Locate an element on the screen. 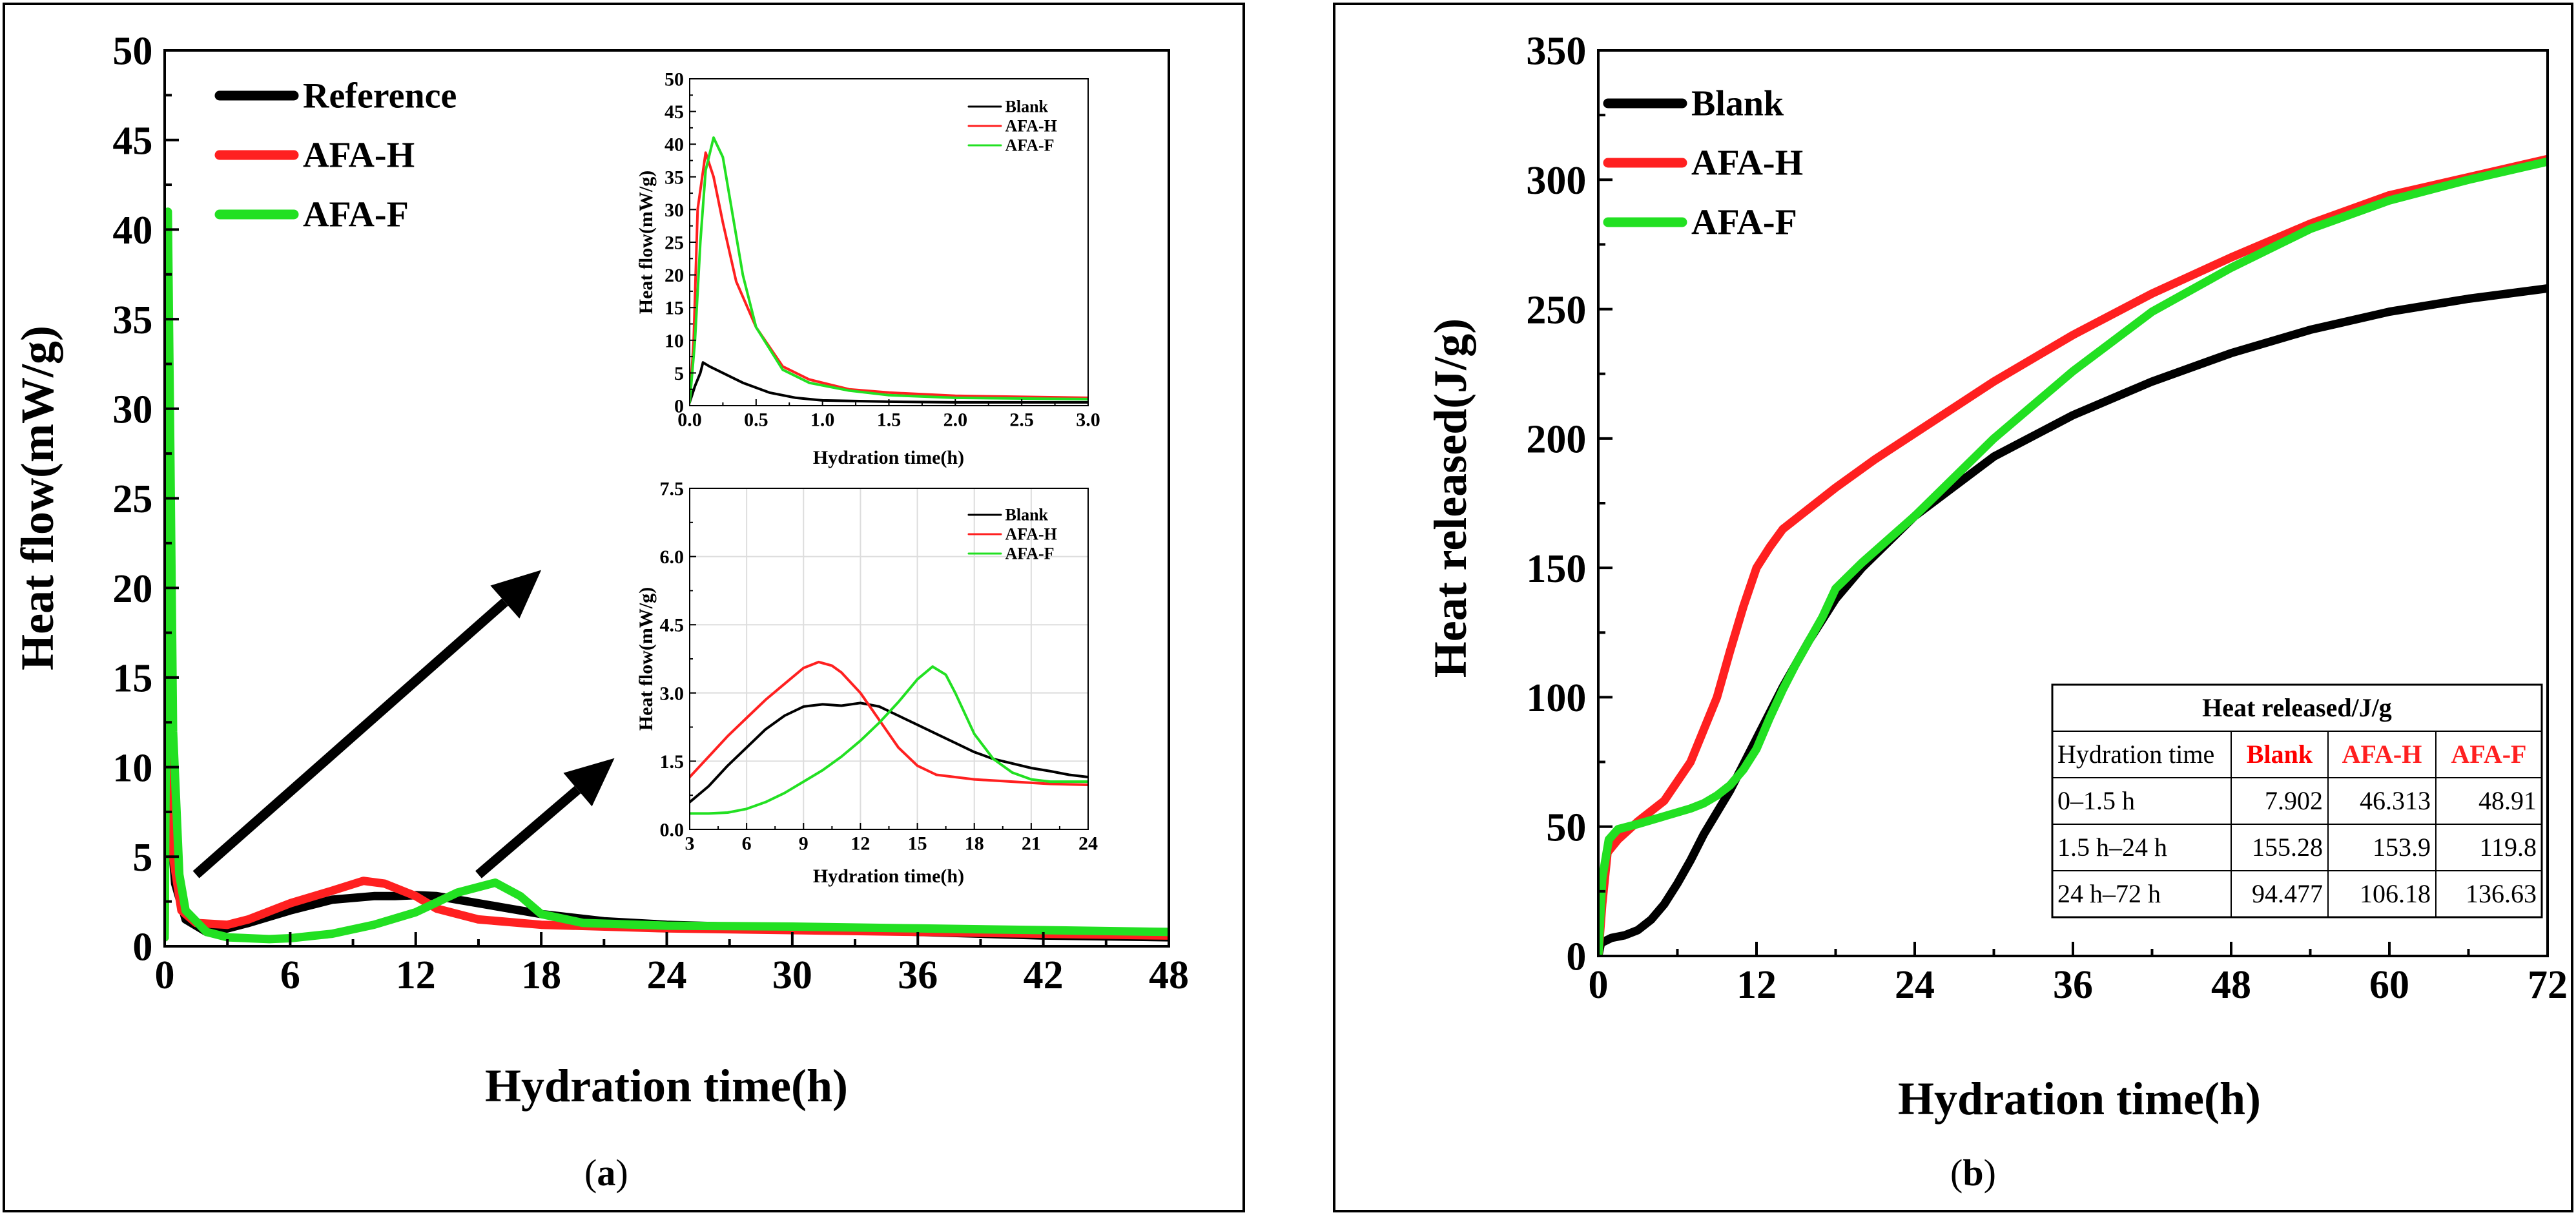  b-main-x-tick-label-0: 0 is located at coordinates (1599, 985).